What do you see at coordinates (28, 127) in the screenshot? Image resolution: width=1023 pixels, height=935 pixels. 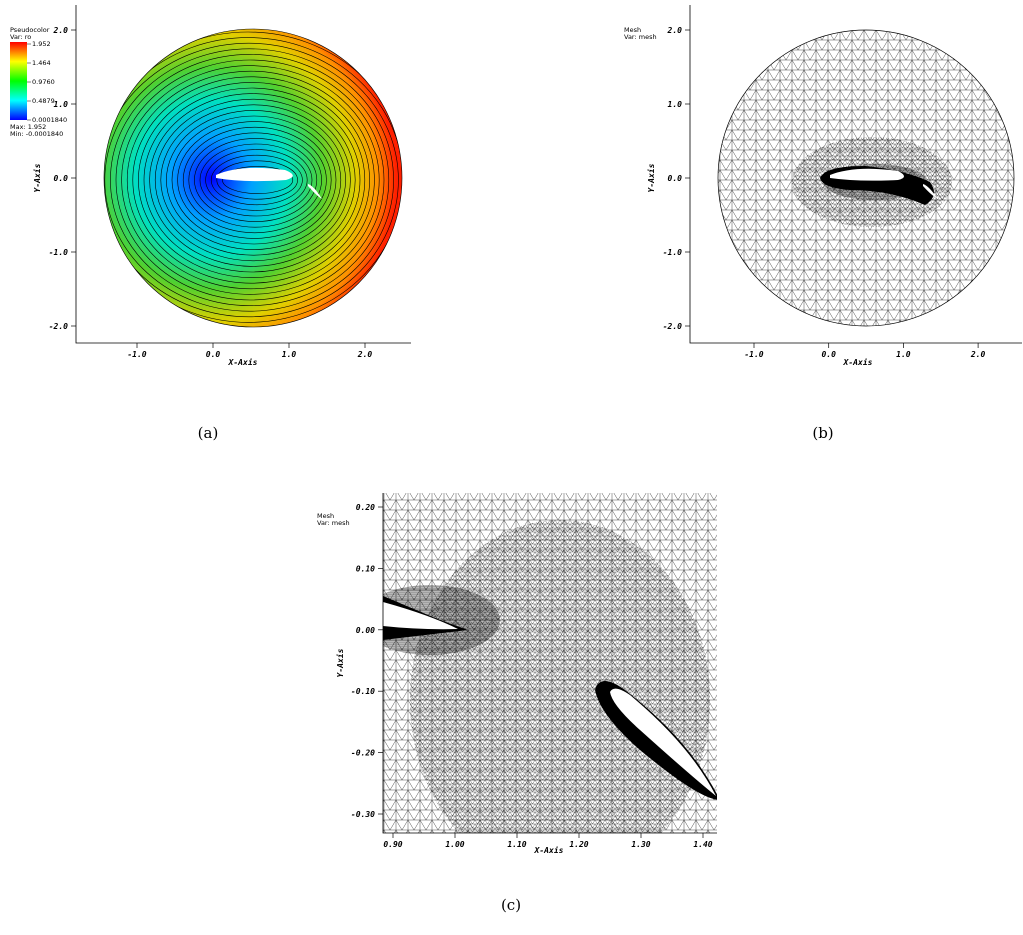 I see `legend-max: Max: 1.952` at bounding box center [28, 127].